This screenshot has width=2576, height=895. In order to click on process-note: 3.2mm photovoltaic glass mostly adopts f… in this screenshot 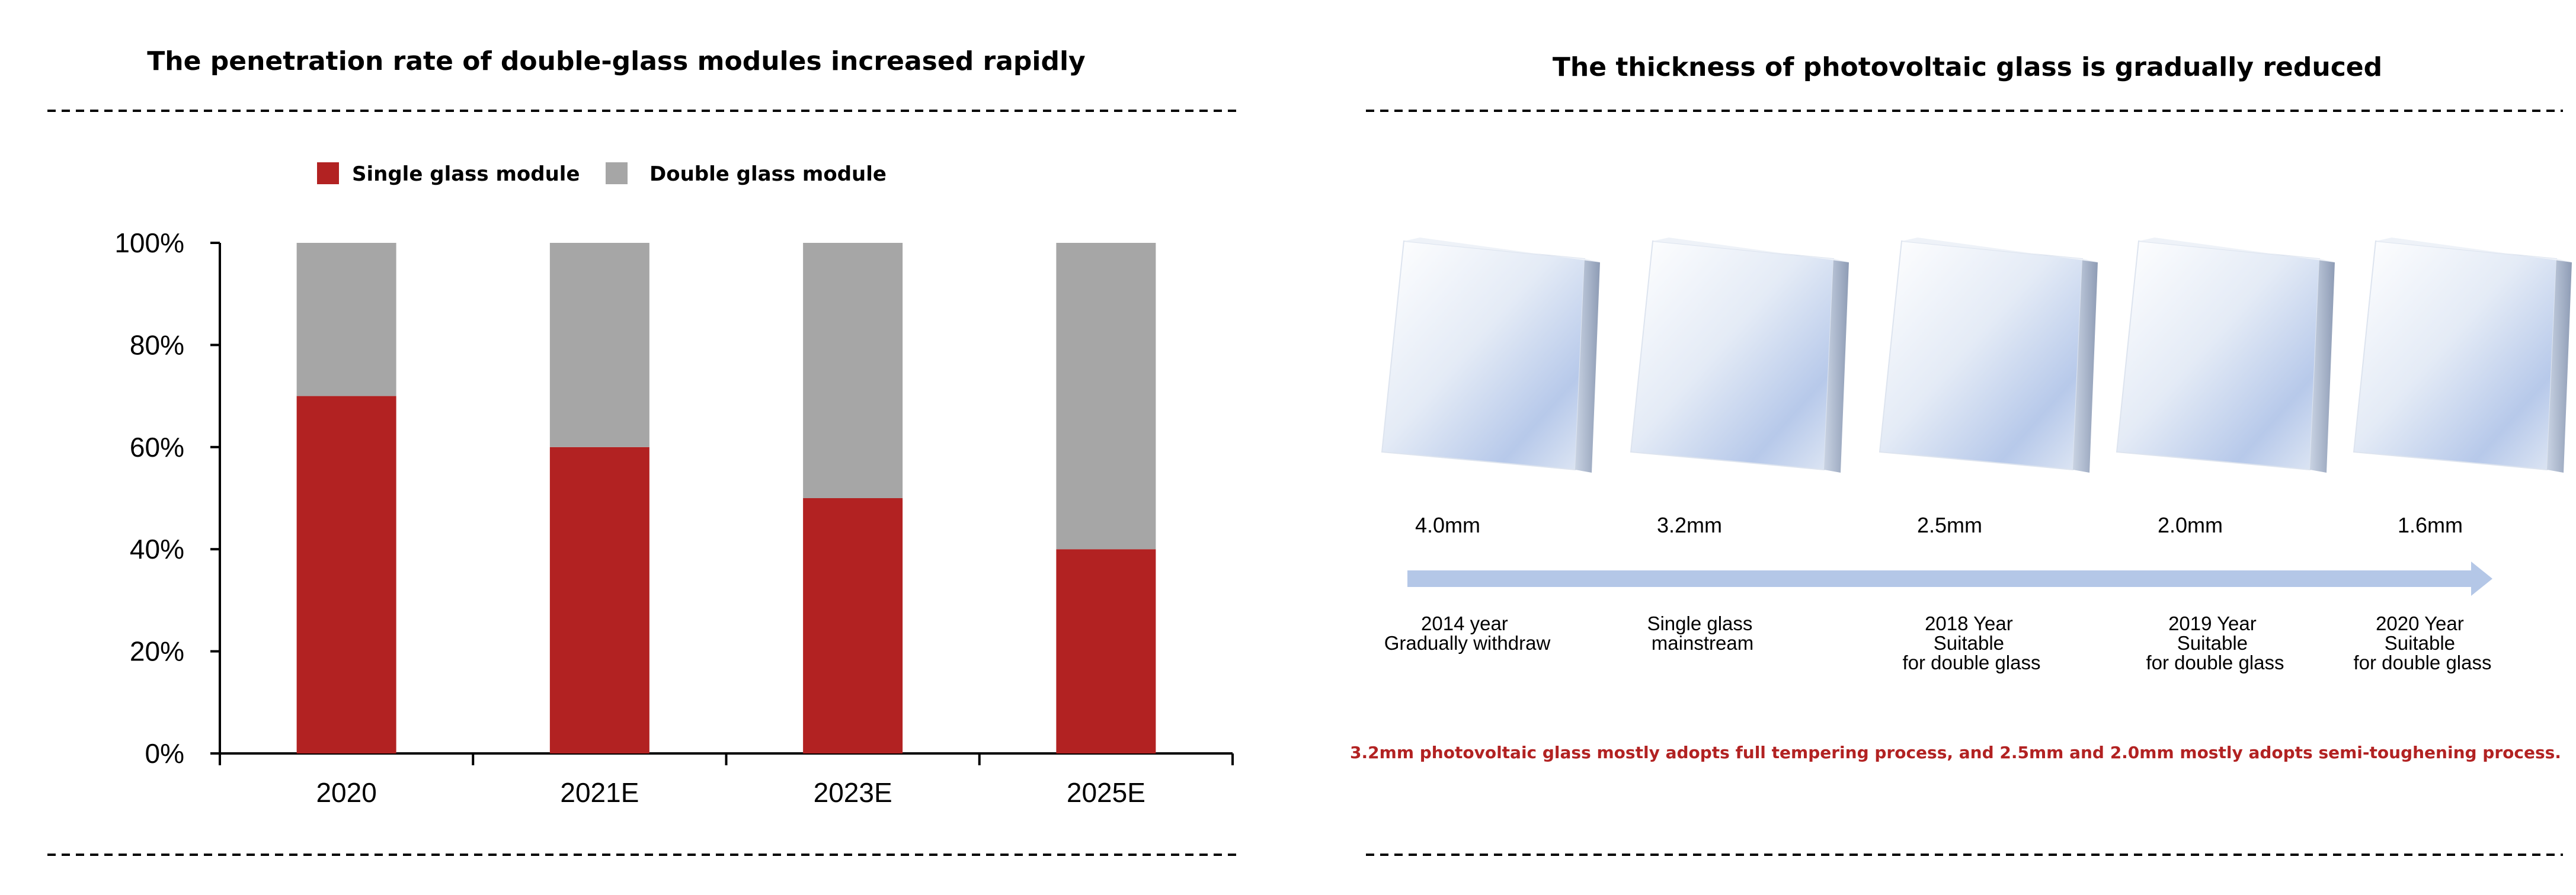, I will do `click(1955, 752)`.